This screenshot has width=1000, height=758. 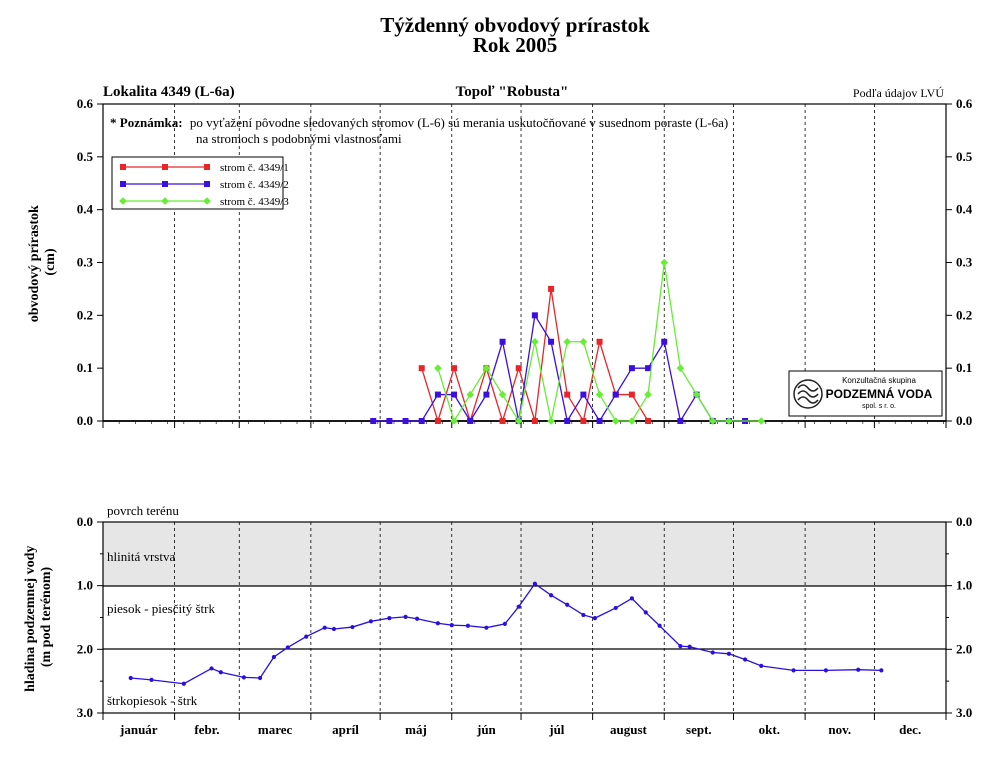 What do you see at coordinates (169, 92) in the screenshot?
I see `location-label: Lokalita 4349 (L-6a)` at bounding box center [169, 92].